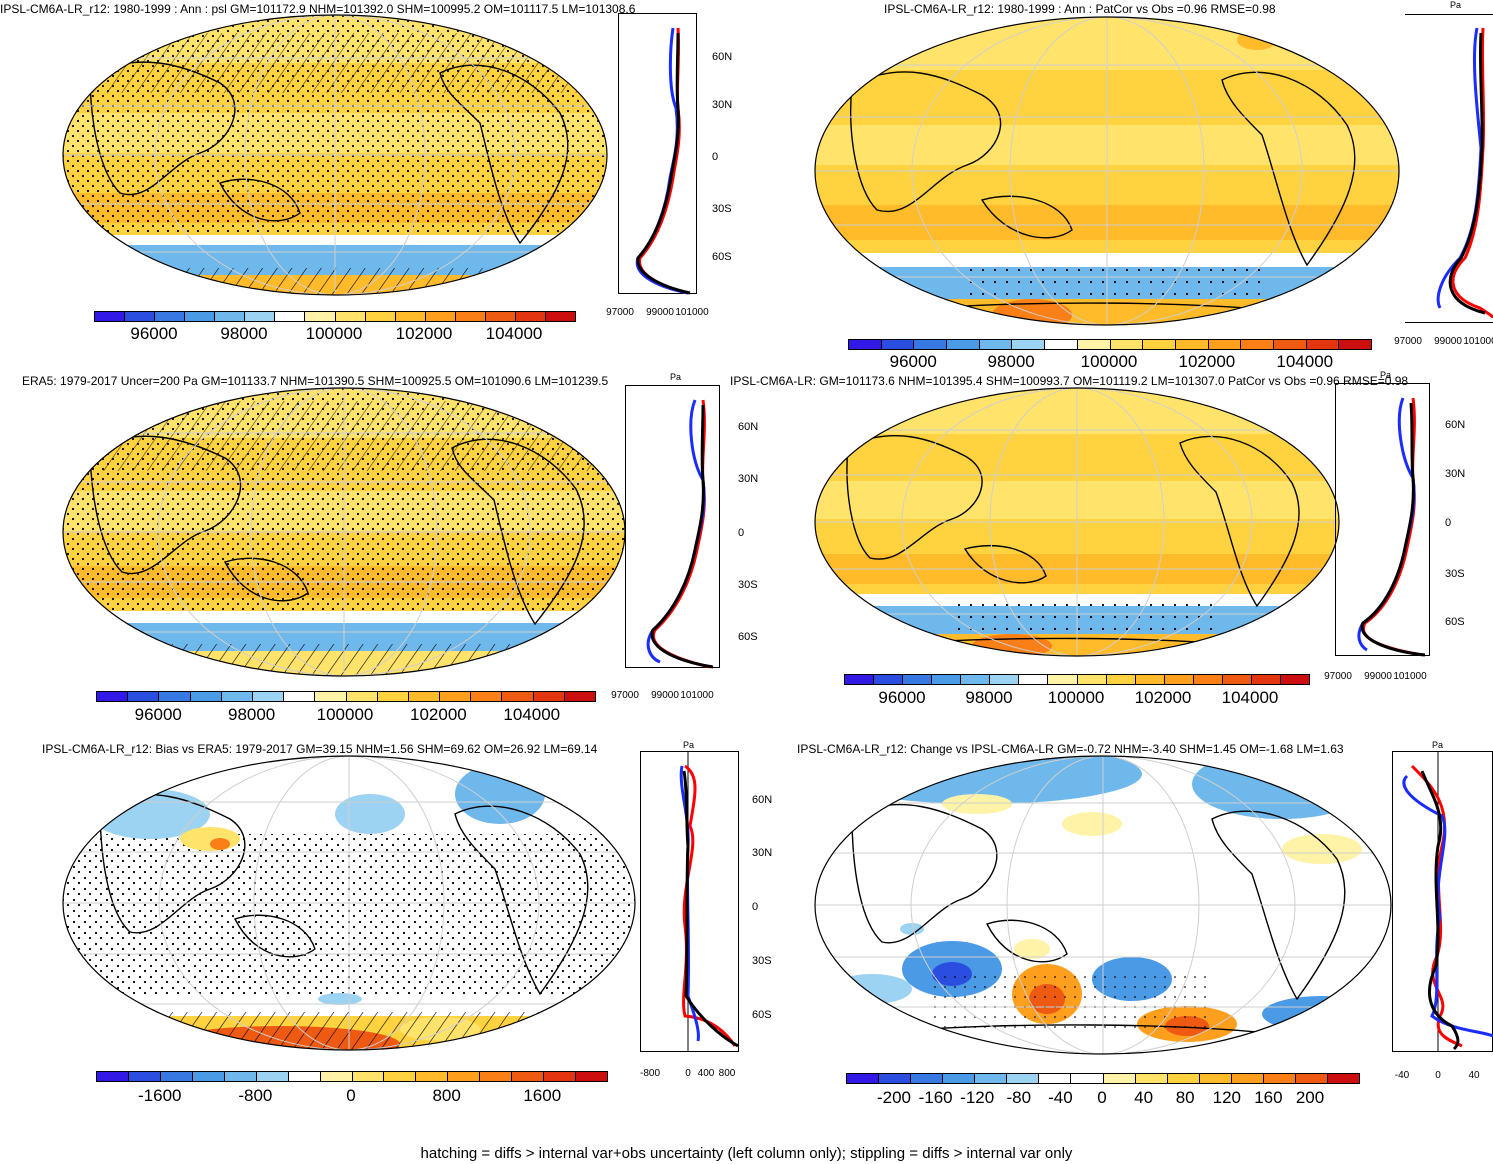 This screenshot has width=1493, height=1164. What do you see at coordinates (349, 903) in the screenshot?
I see `world-map-bias` at bounding box center [349, 903].